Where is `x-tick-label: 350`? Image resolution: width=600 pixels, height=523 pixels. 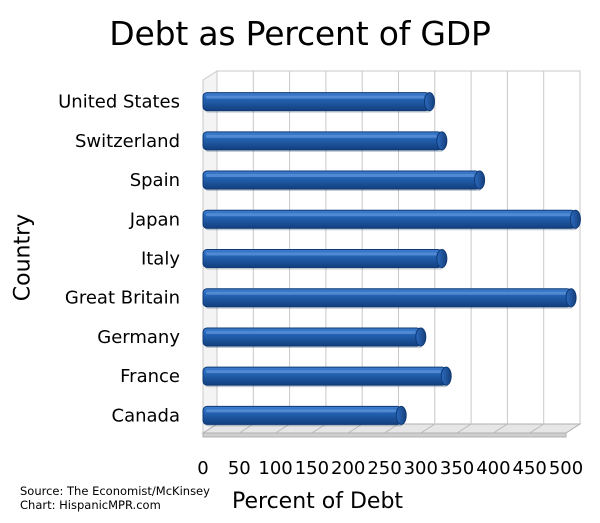
x-tick-label: 350 is located at coordinates (457, 468).